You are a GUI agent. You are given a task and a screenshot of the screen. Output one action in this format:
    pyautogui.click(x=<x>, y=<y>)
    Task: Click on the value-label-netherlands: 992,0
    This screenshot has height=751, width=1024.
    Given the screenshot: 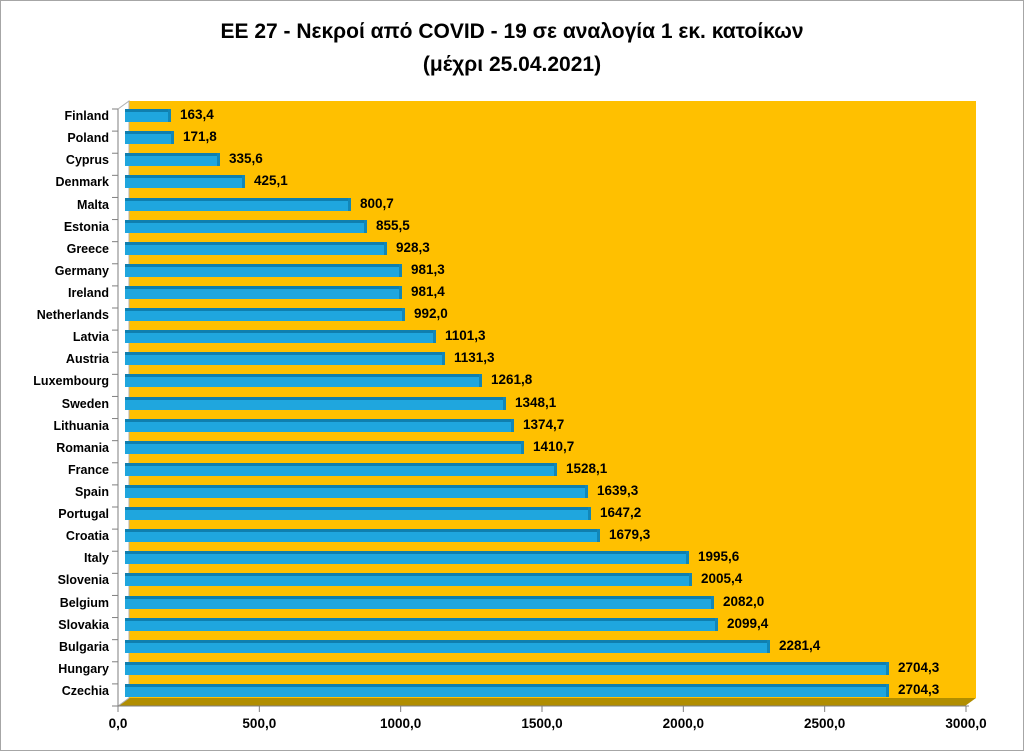 What is the action you would take?
    pyautogui.click(x=431, y=313)
    